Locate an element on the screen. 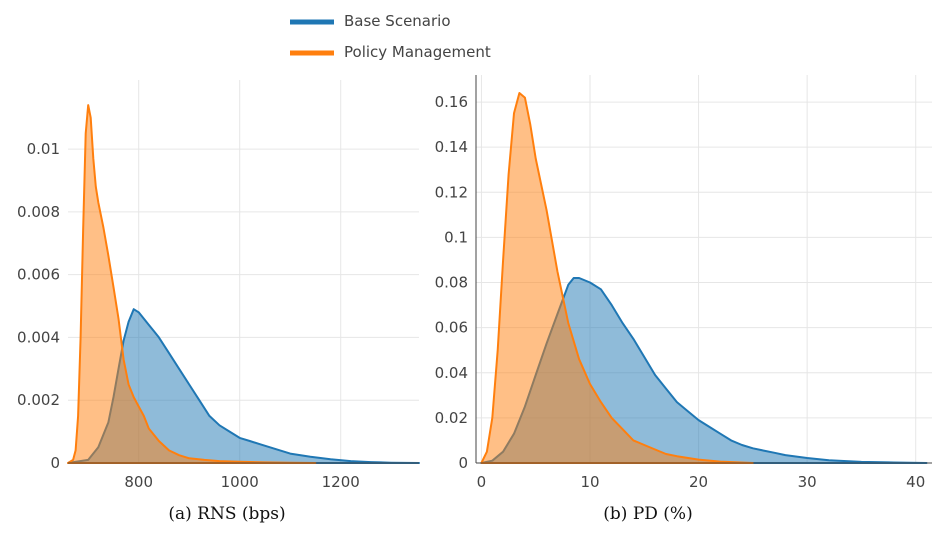  panel-b-x-ticks: 0 10 20 30 40 is located at coordinates (701, 482).